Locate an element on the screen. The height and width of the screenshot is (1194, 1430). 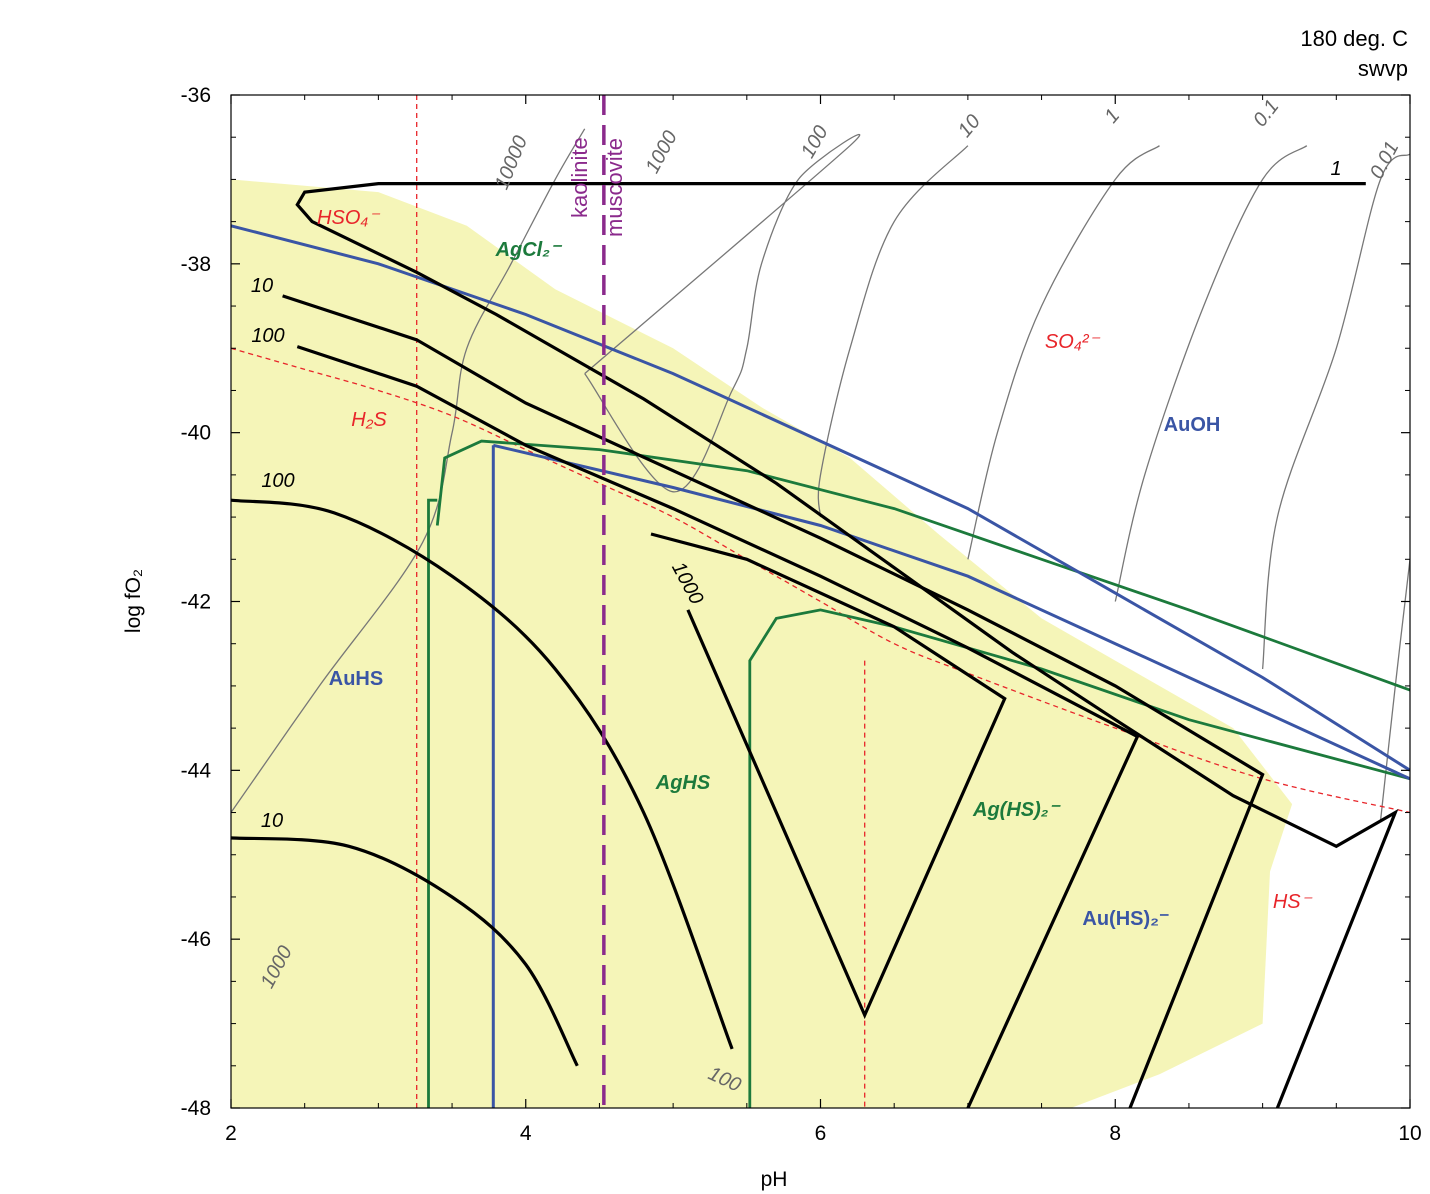
curve-label-10: 10 is located at coordinates (262, 286).